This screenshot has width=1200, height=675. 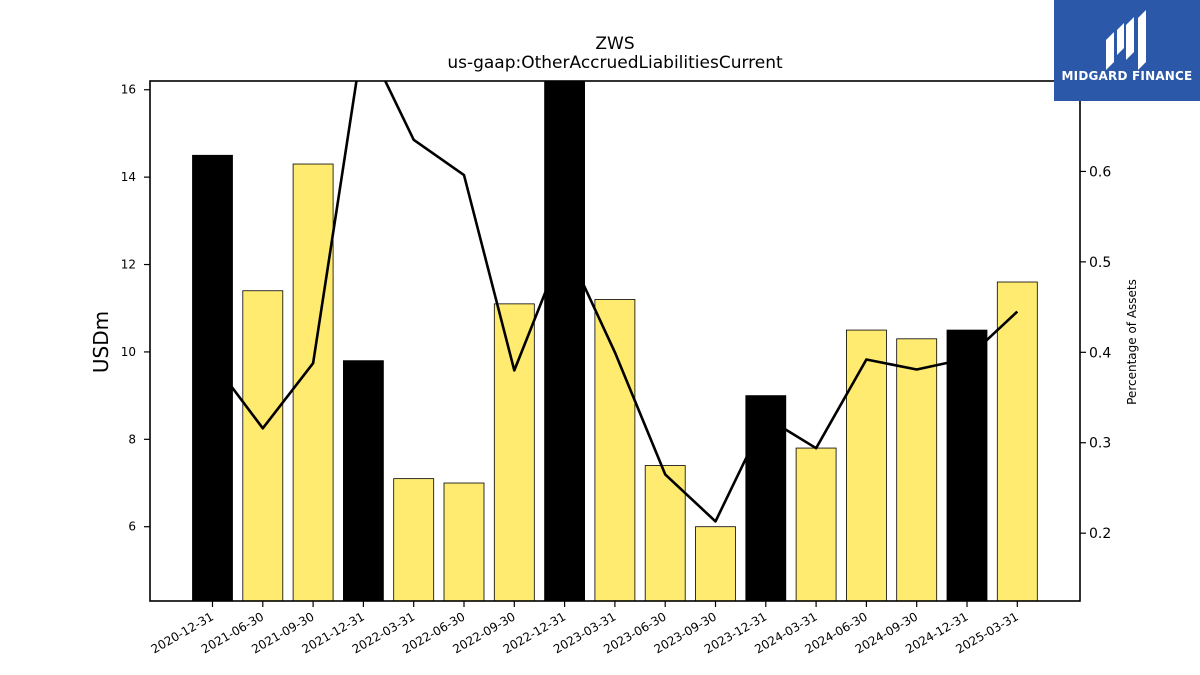 I want to click on logo-text: MIDGARD FINANCE, so click(x=1127, y=76).